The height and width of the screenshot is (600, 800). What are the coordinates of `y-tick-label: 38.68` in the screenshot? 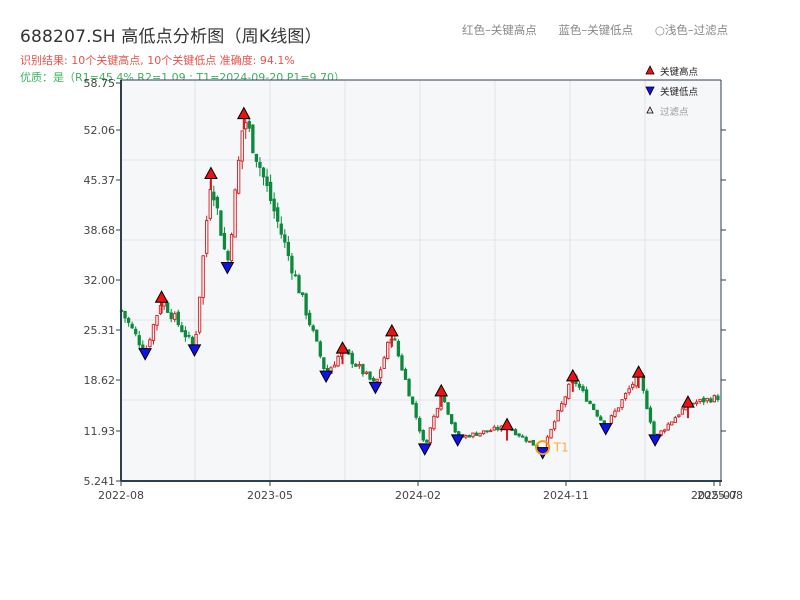 It's located at (100, 230).